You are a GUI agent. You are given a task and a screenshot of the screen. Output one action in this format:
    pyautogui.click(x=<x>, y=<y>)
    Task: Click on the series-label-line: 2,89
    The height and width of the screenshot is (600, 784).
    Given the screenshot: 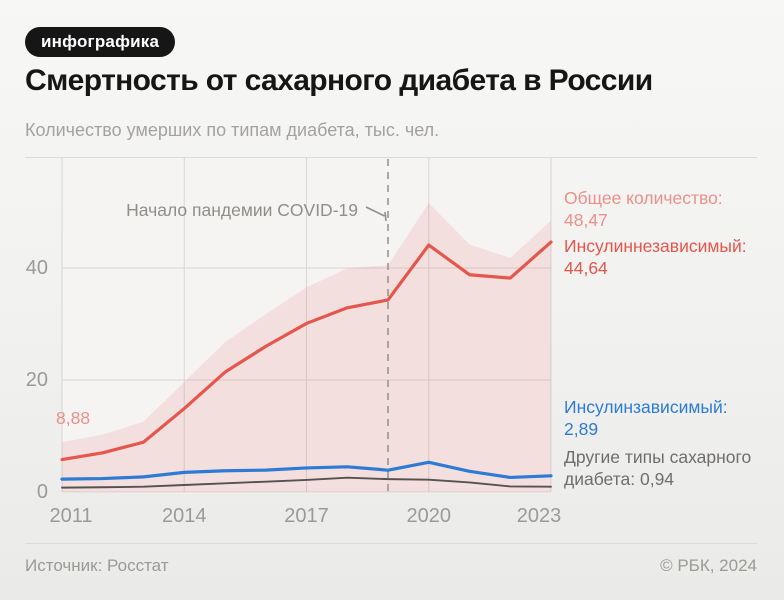 What is the action you would take?
    pyautogui.click(x=581, y=429)
    